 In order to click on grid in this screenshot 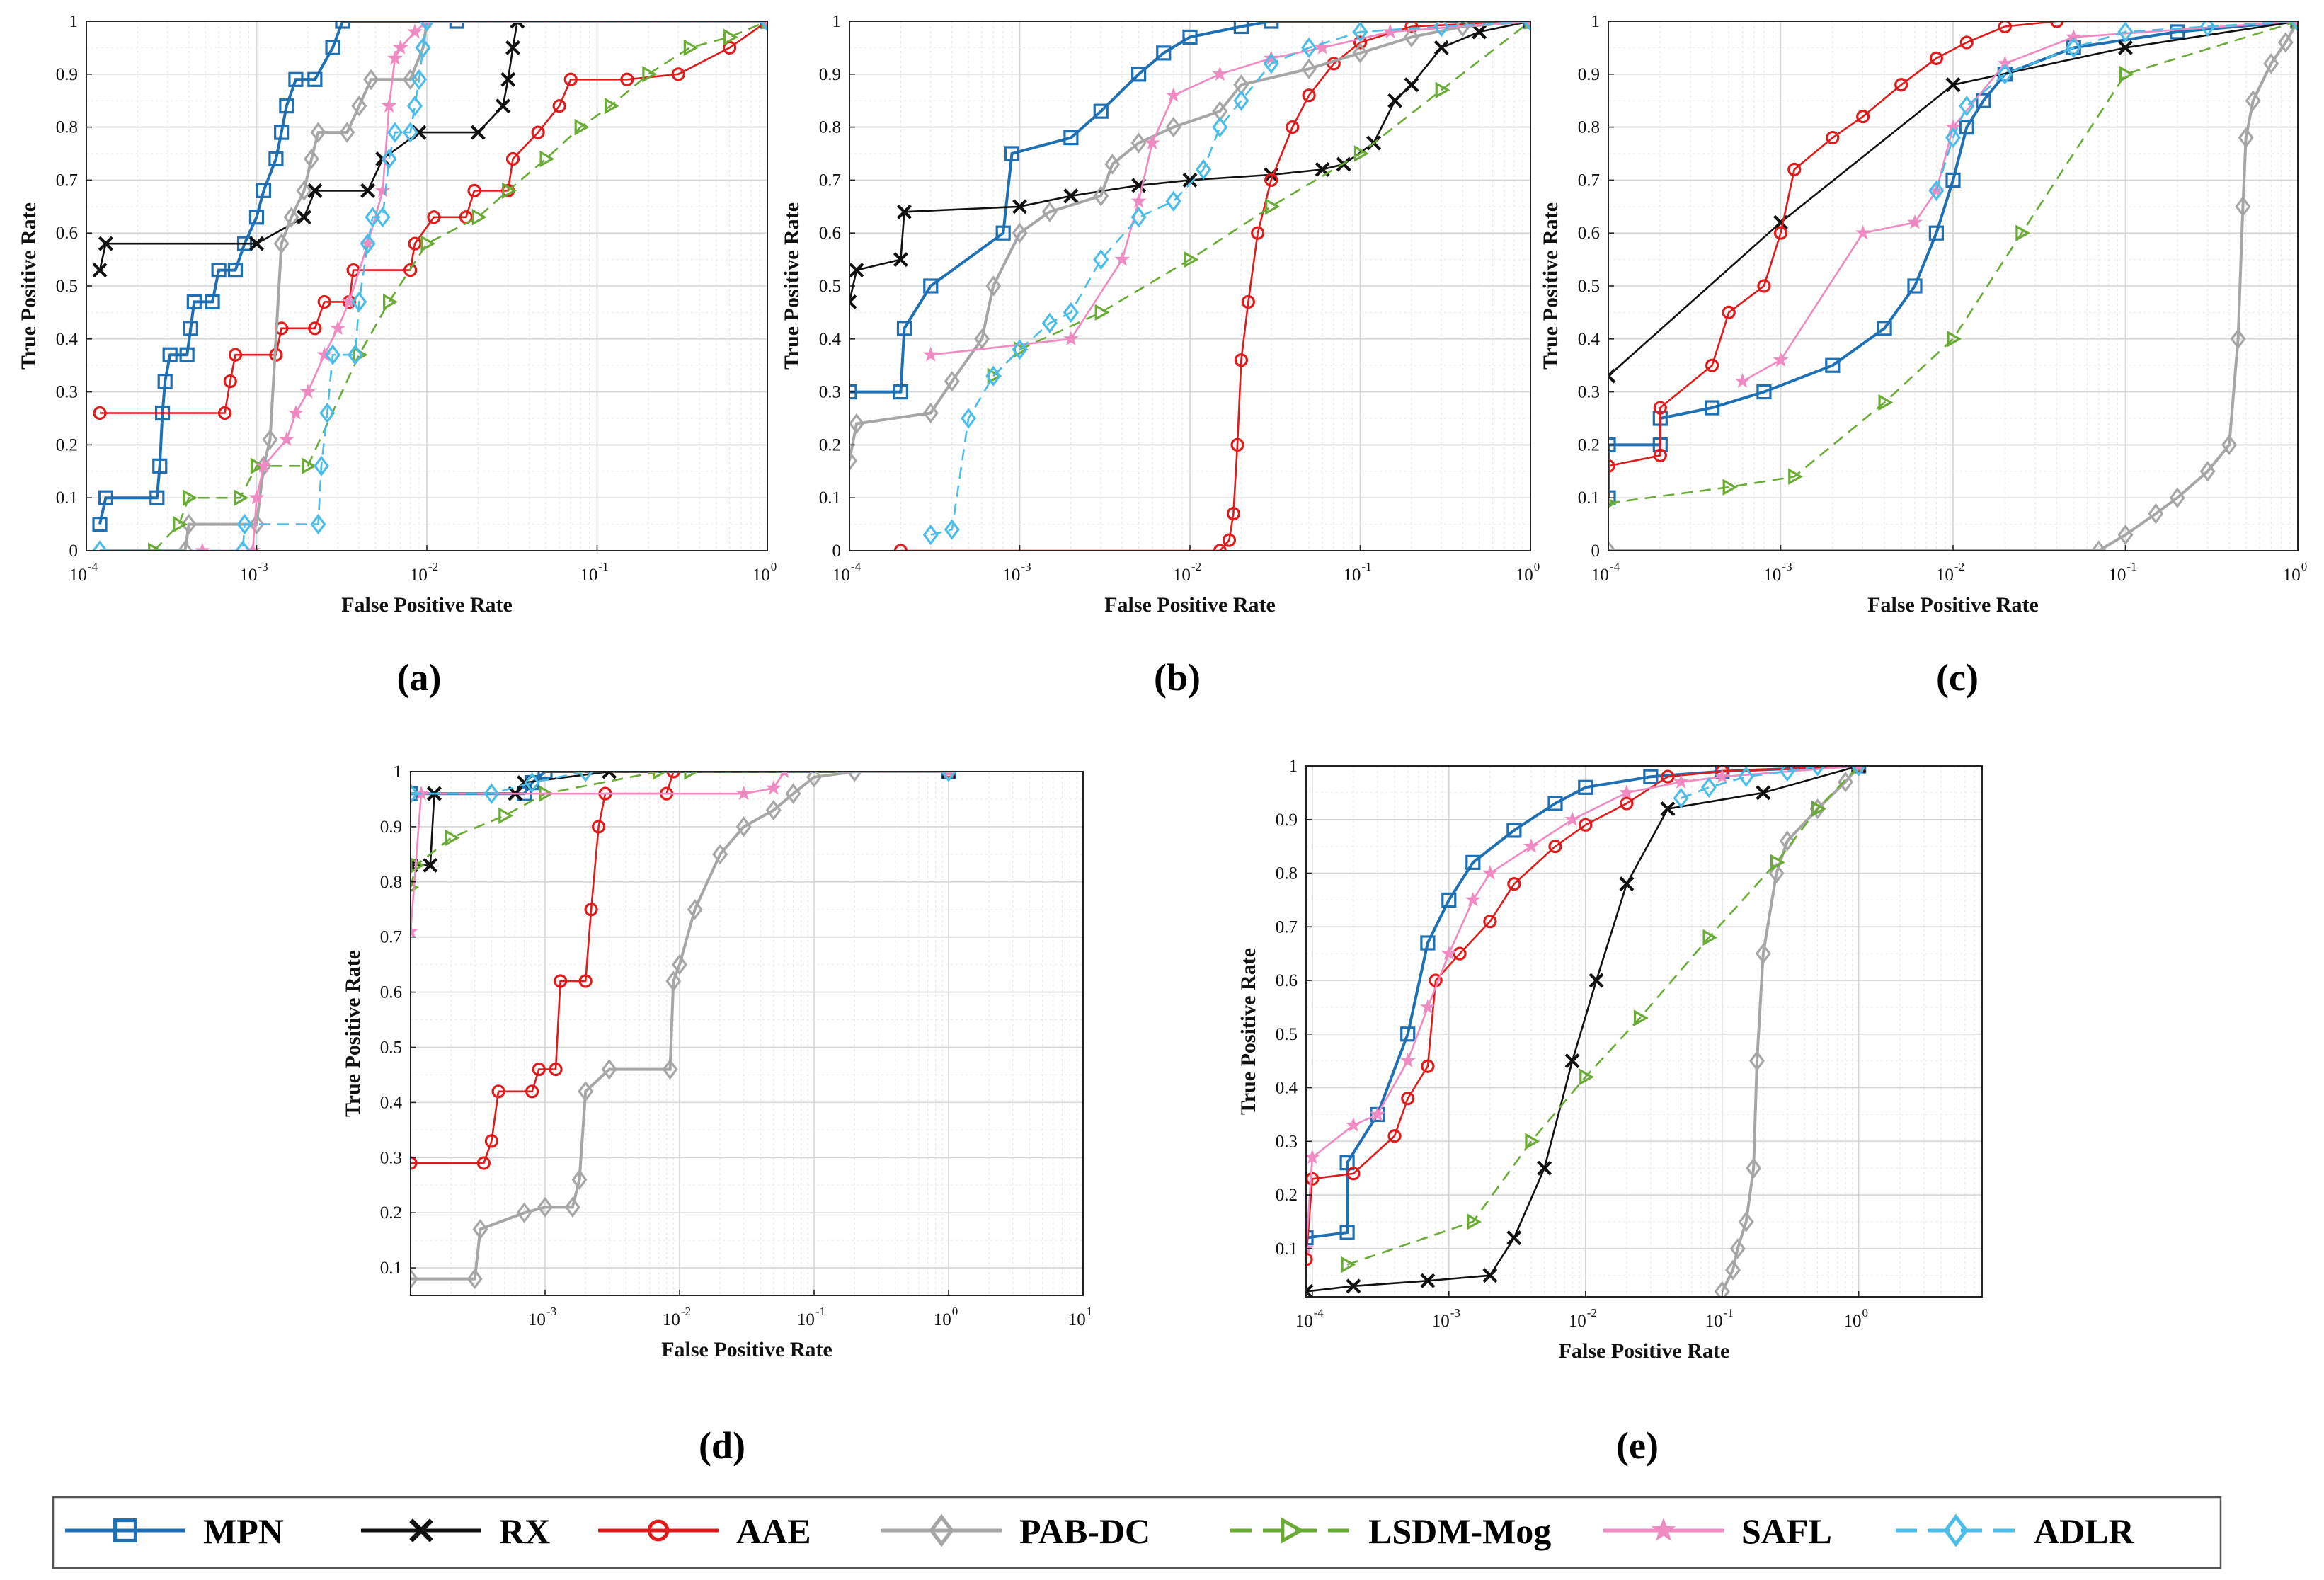, I will do `click(1189, 286)`.